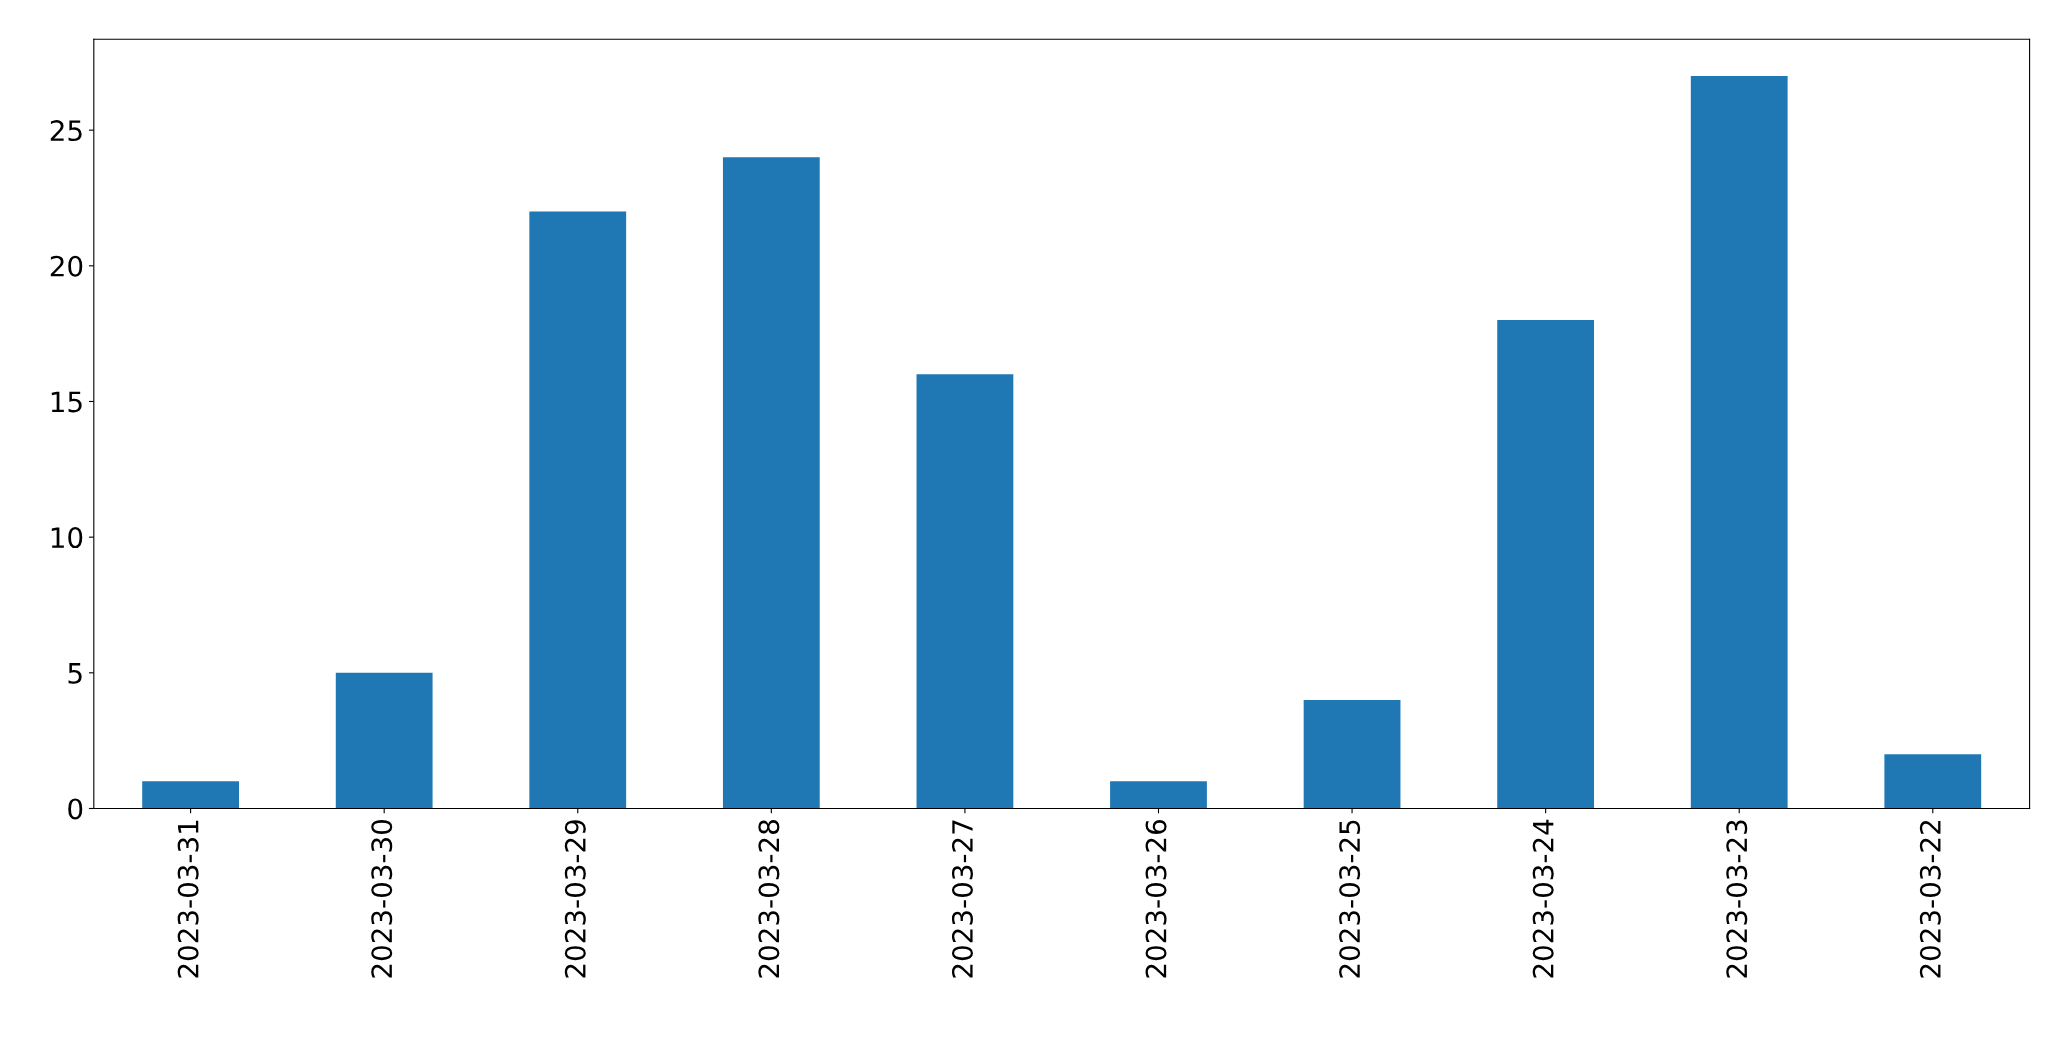  What do you see at coordinates (75, 673) in the screenshot?
I see `y-tick-label: 5` at bounding box center [75, 673].